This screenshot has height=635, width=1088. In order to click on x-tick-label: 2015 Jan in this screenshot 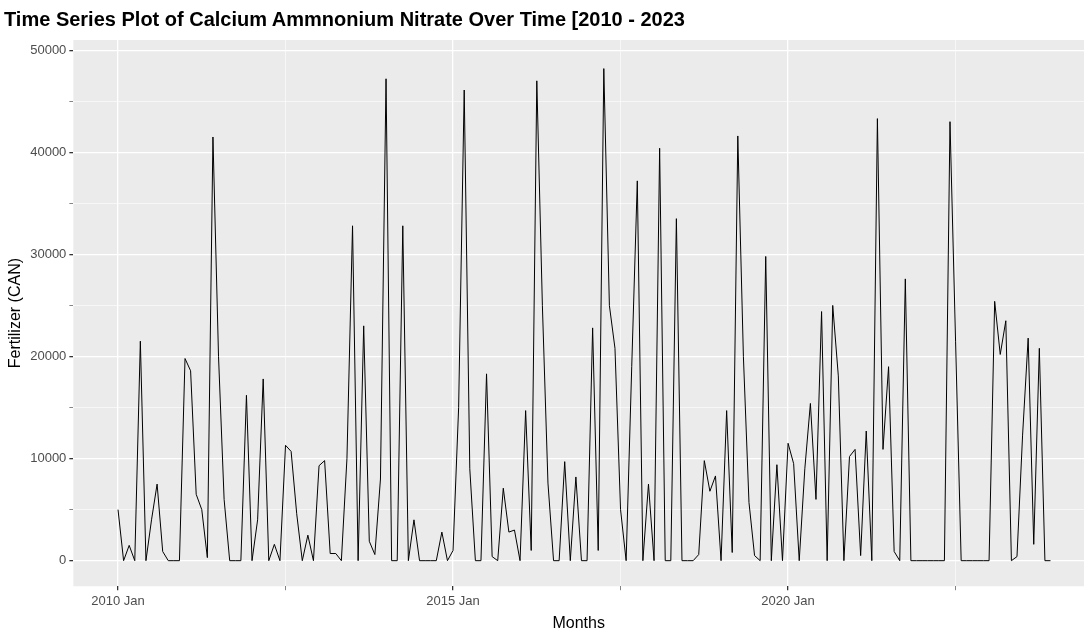, I will do `click(453, 600)`.